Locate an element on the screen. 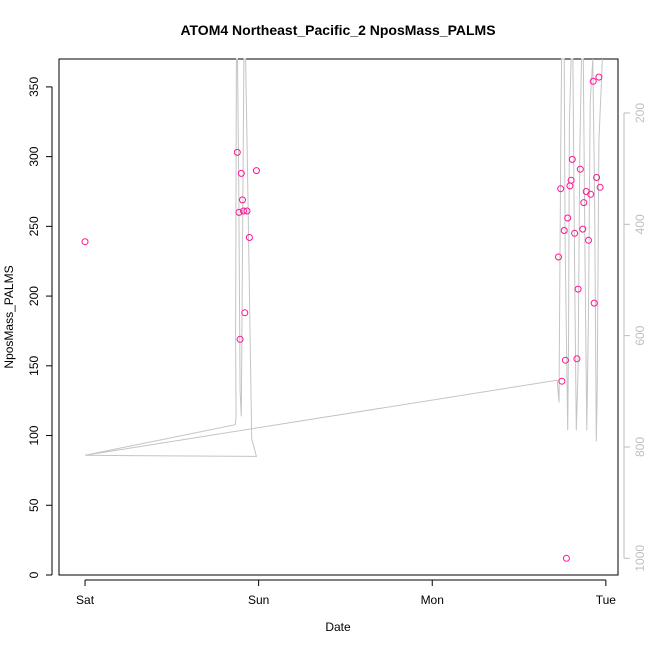  y-tick-label: 300 is located at coordinates (34, 156).